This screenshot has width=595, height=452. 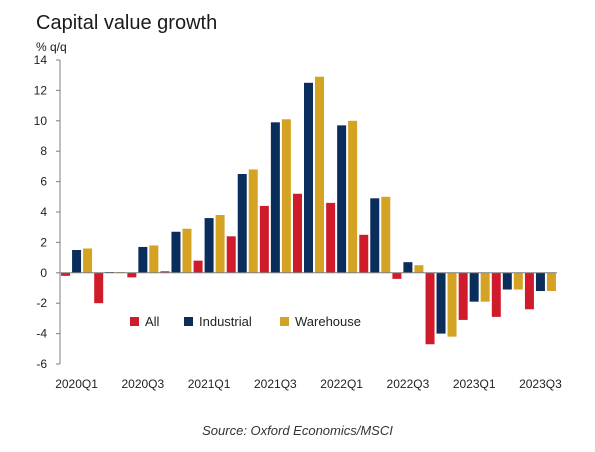 What do you see at coordinates (264, 239) in the screenshot?
I see `bar-all-2021q3` at bounding box center [264, 239].